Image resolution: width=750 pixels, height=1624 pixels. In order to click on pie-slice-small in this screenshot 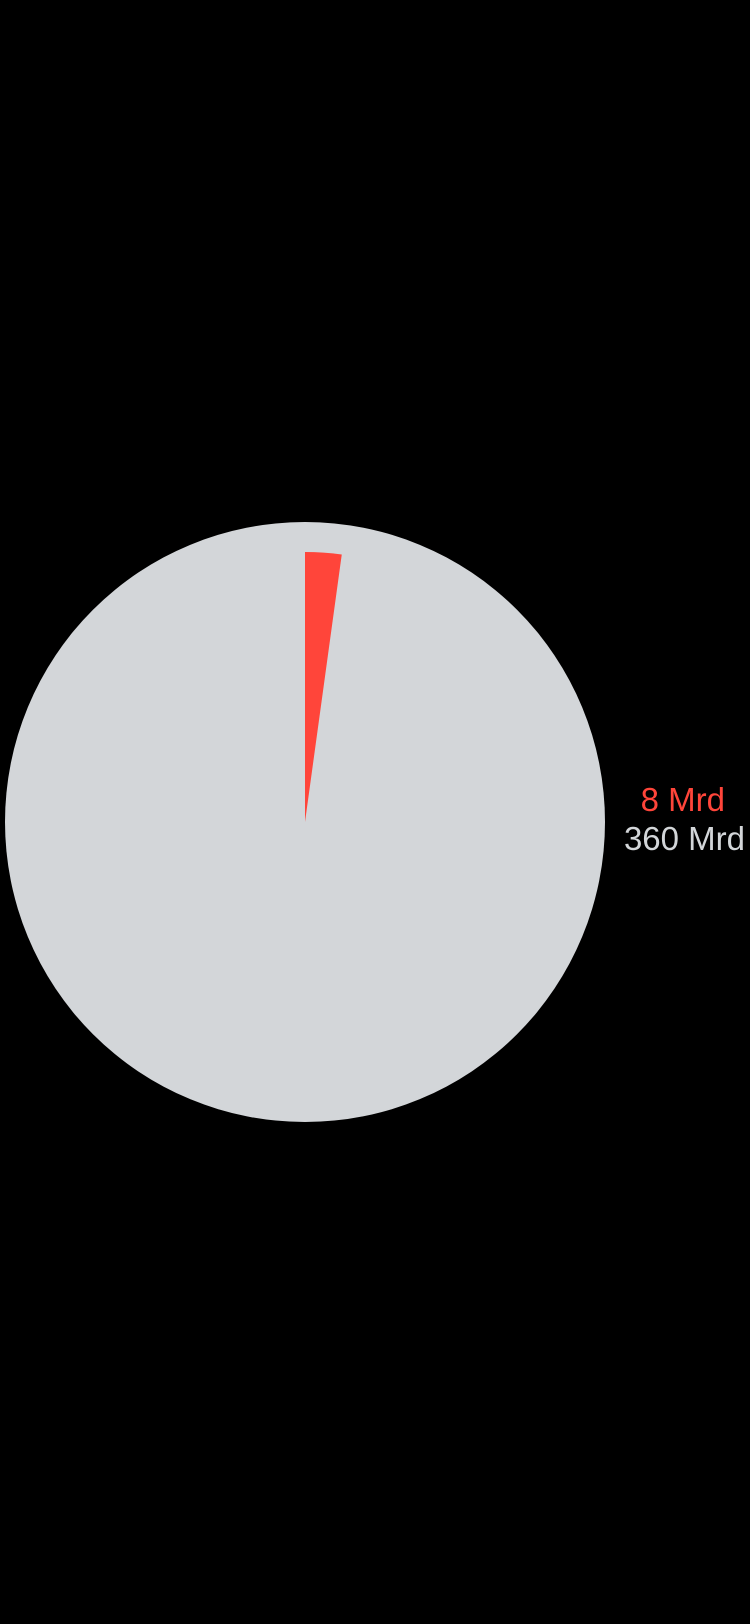, I will do `click(323, 687)`.